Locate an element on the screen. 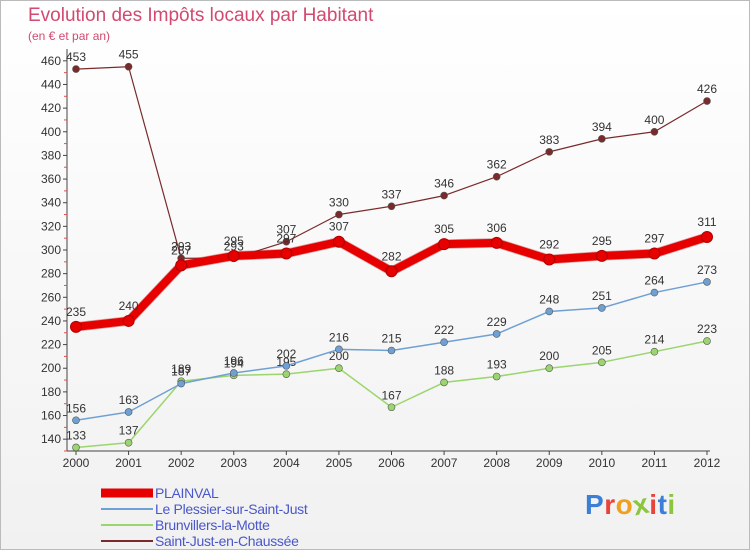 This screenshot has width=750, height=551. data-label-saint-just-en-chaussee: 455 is located at coordinates (129, 55).